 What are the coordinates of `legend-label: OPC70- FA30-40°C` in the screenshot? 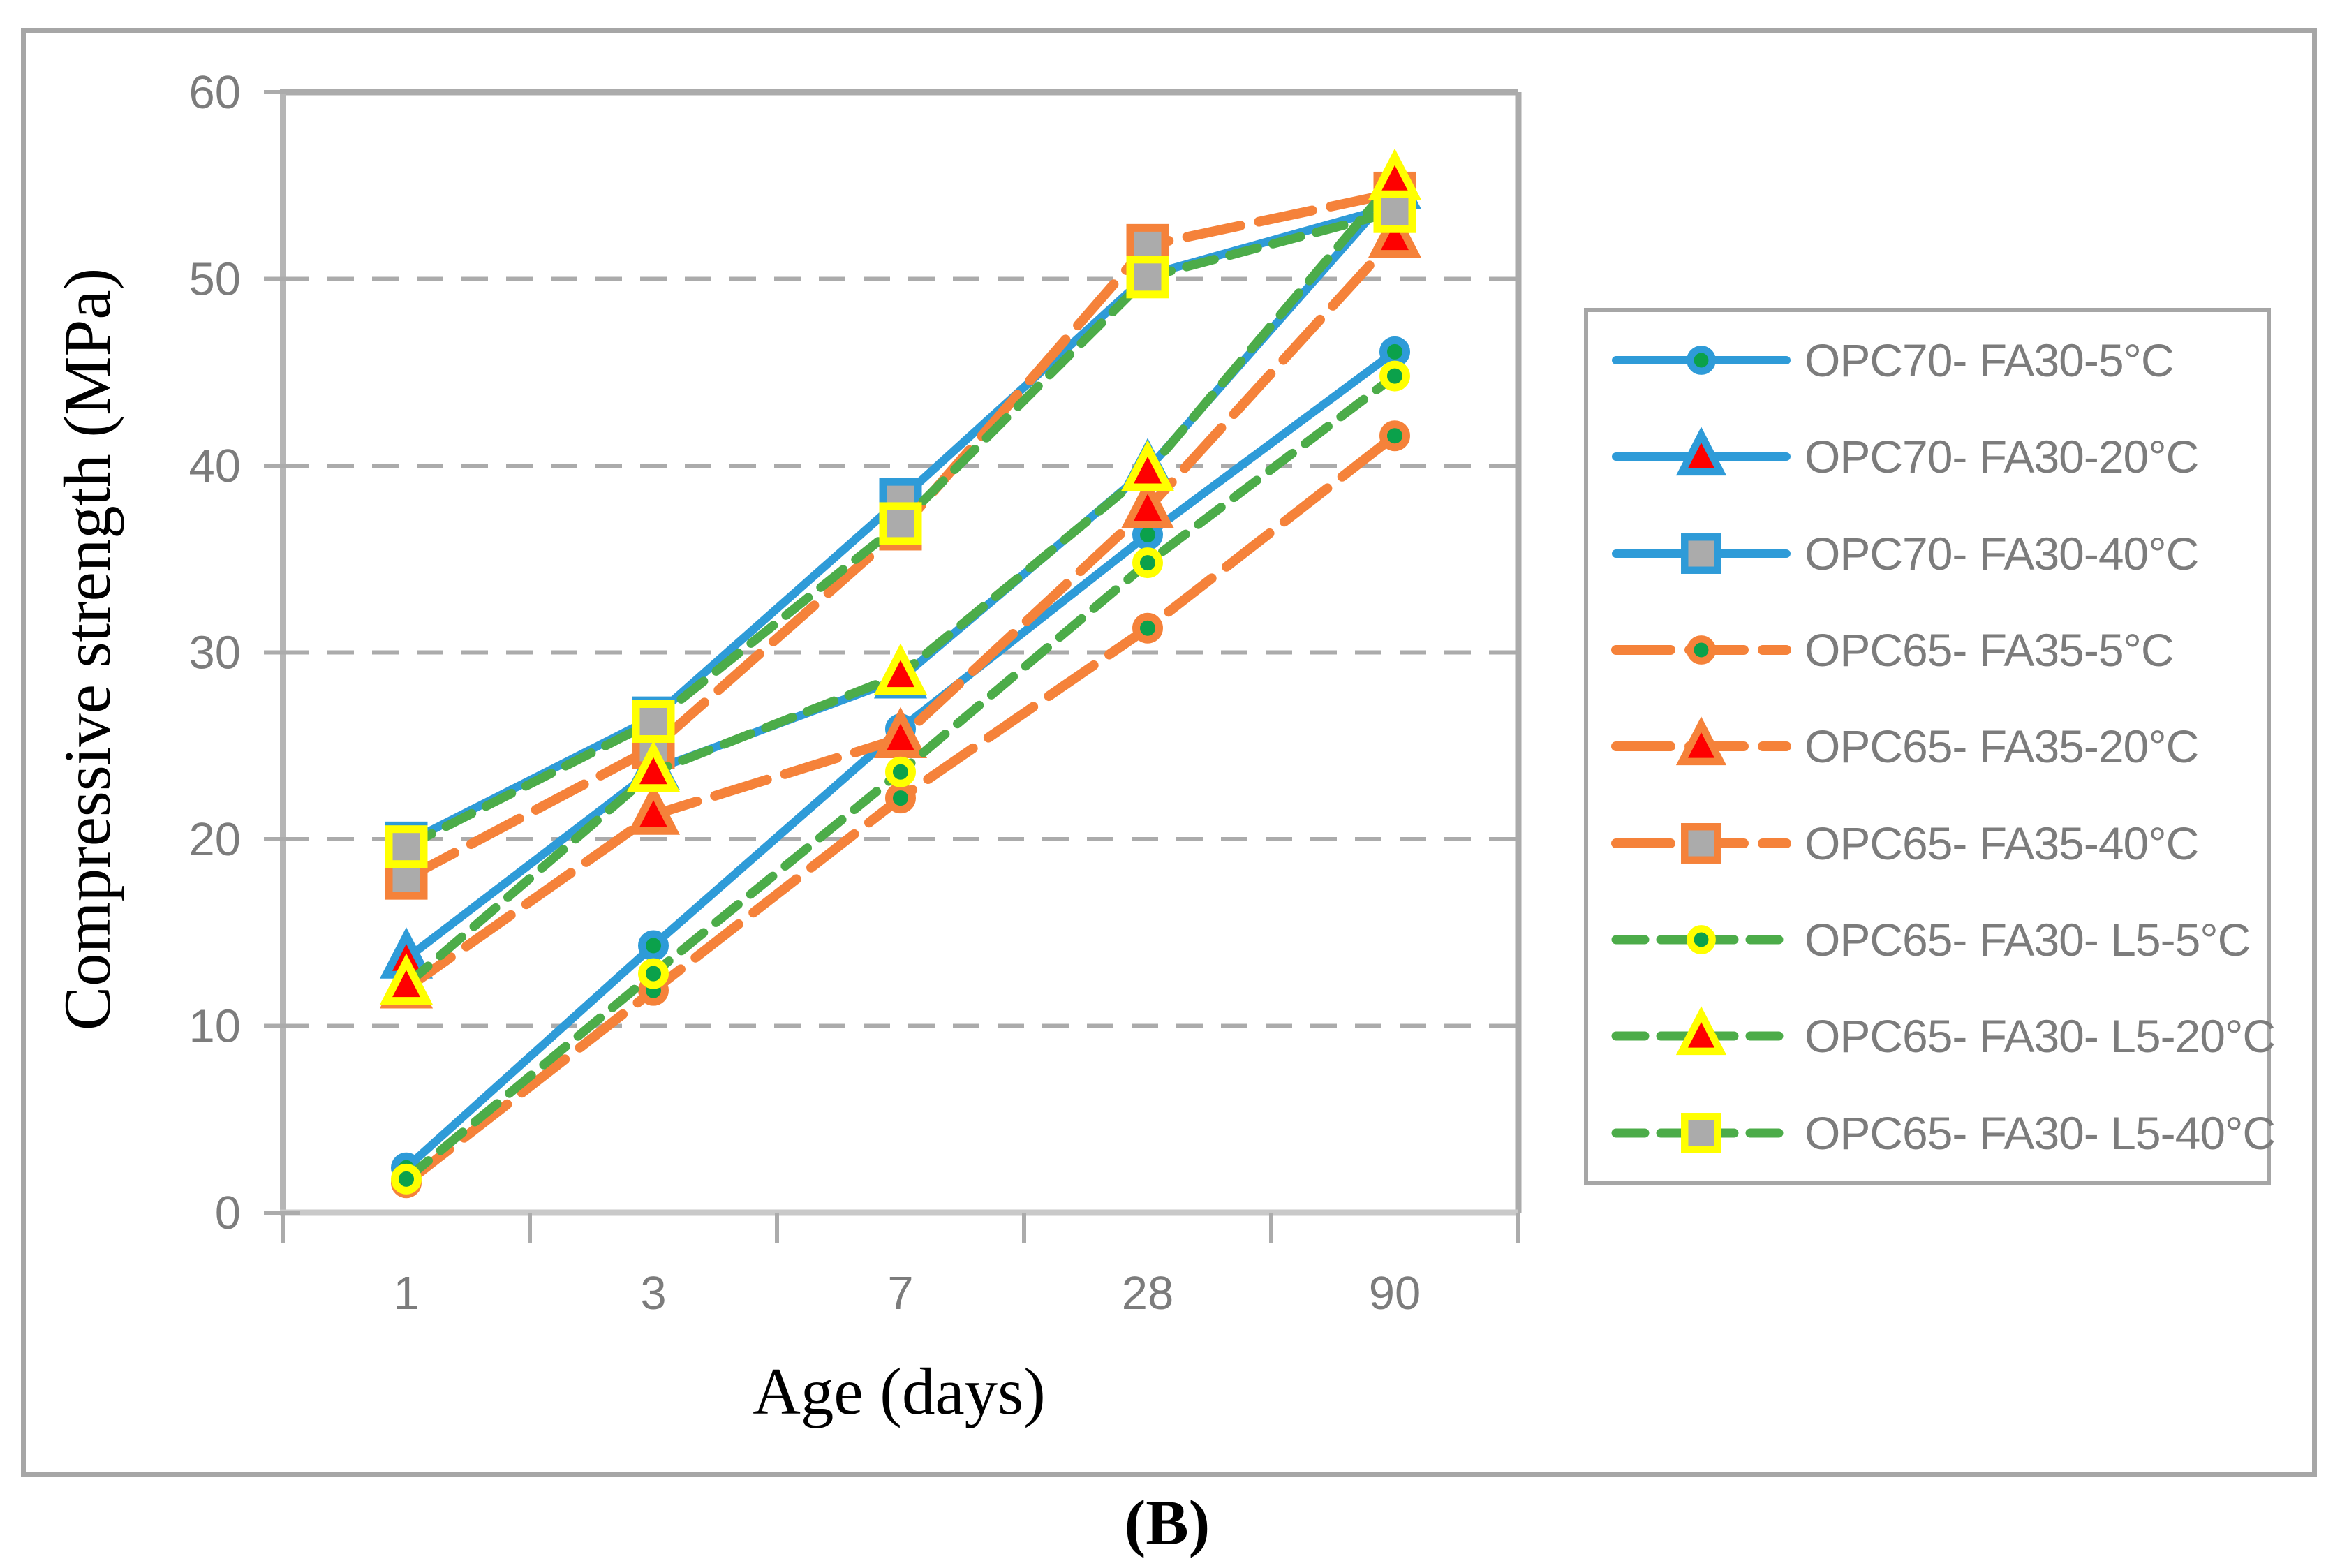 It's located at (2002, 553).